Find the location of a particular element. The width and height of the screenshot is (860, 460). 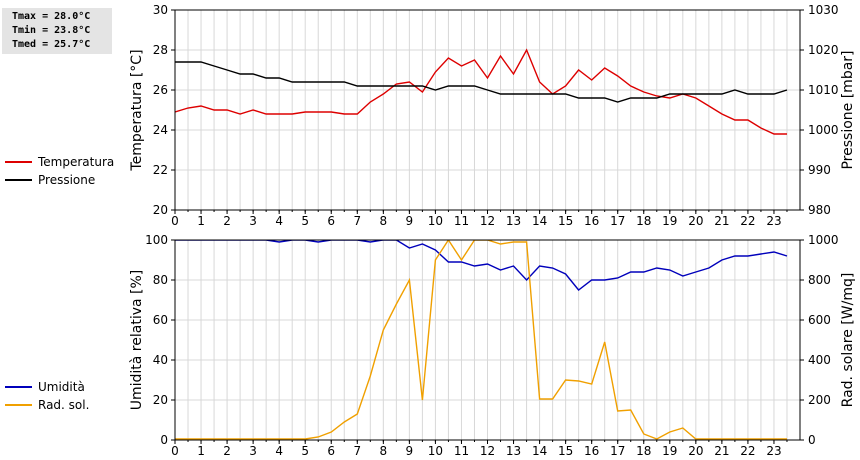

y-right-tick-label: 200 is located at coordinates (819, 400).